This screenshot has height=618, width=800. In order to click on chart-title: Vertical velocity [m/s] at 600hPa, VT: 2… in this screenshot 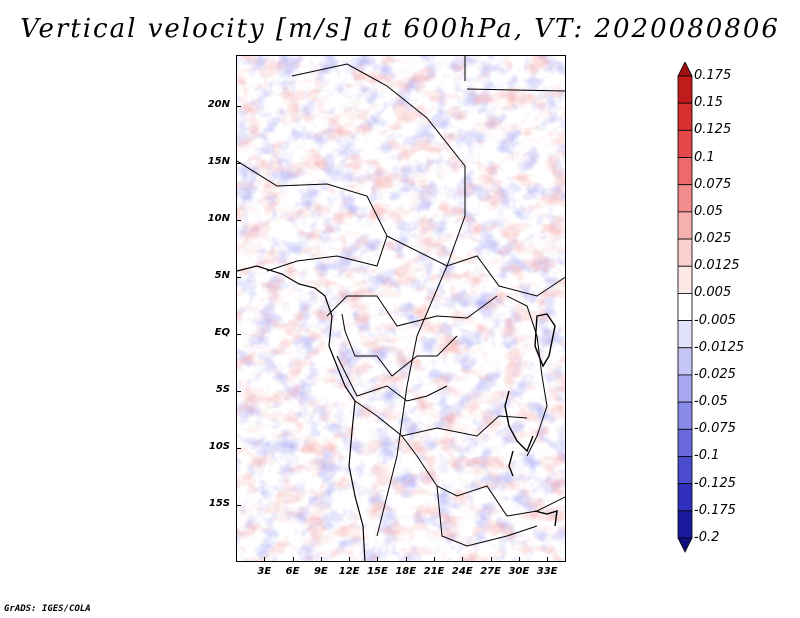, I will do `click(400, 29)`.